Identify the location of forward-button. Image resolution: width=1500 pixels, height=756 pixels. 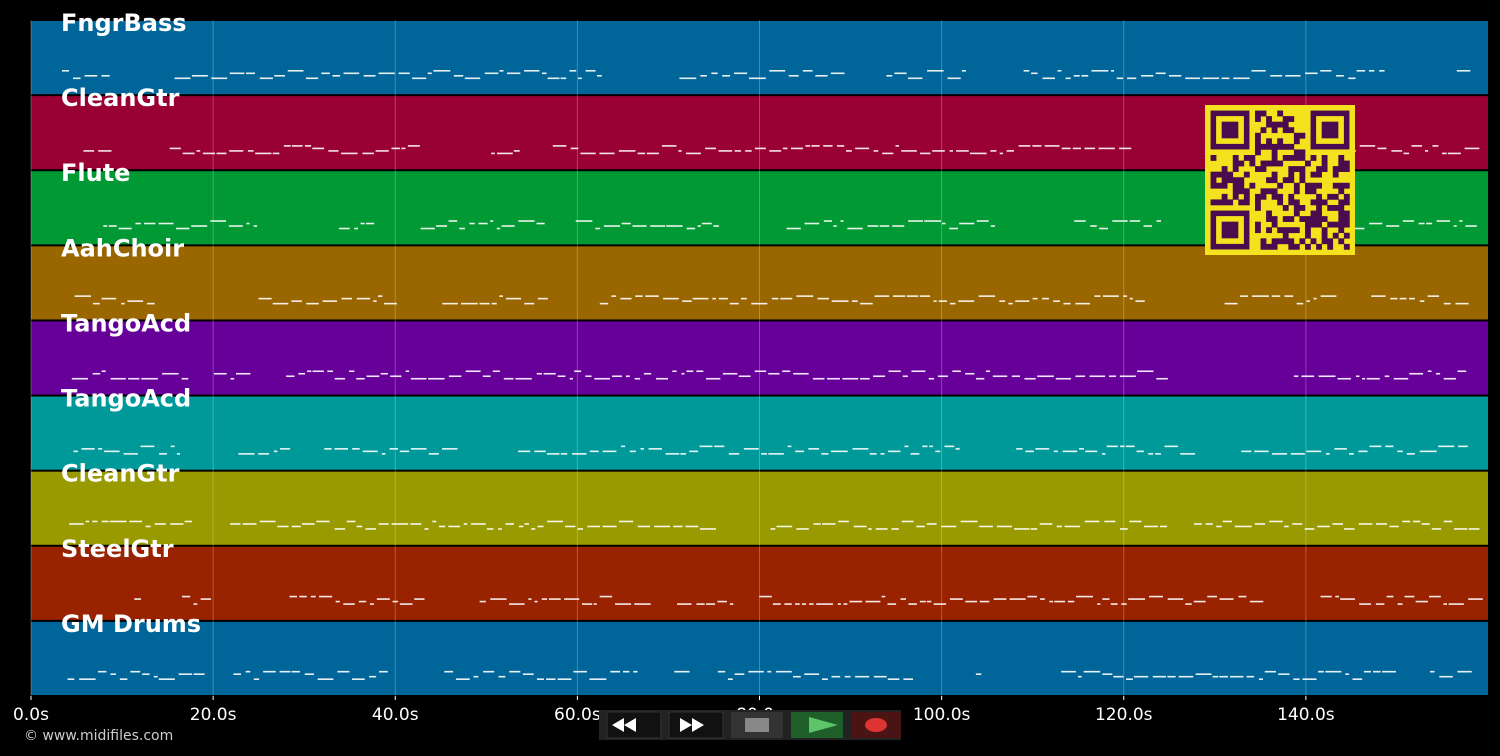
(696, 725).